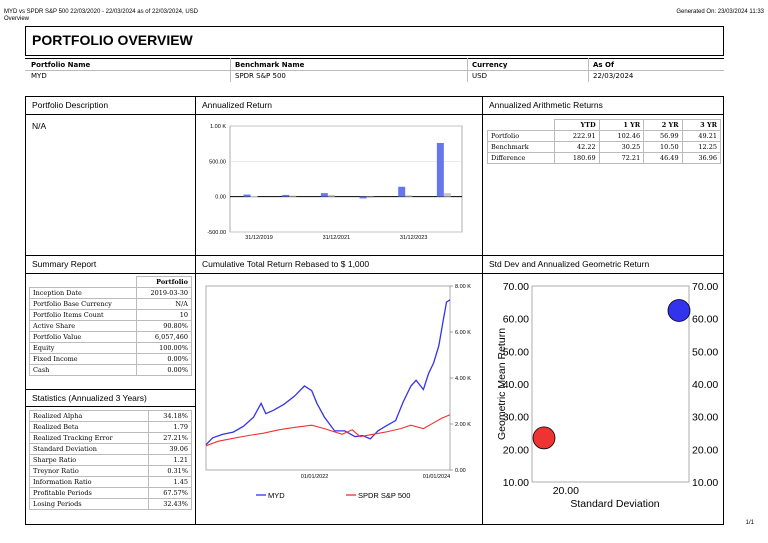  I want to click on stddev-title: Std Dev and Annualized Geometric Return, so click(603, 265).